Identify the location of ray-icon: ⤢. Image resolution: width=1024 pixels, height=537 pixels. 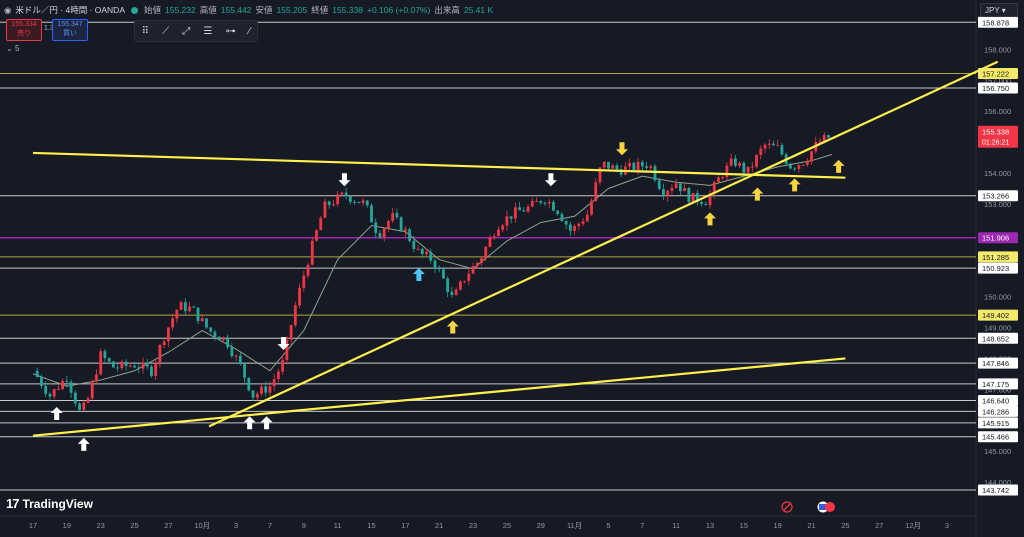
(186, 31).